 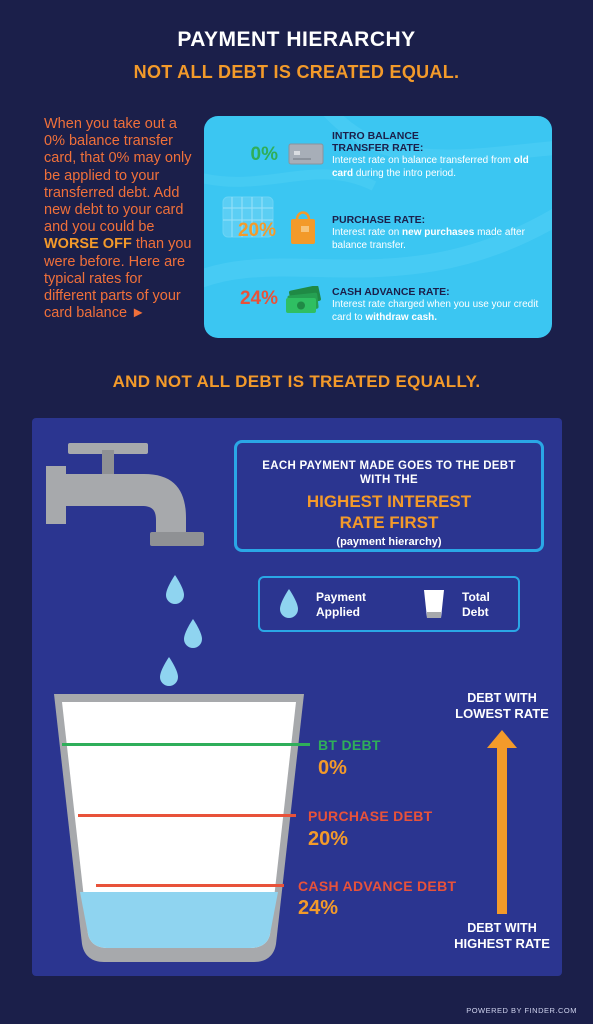 I want to click on arrow-top-line2: LOWEST RATE, so click(x=502, y=713).